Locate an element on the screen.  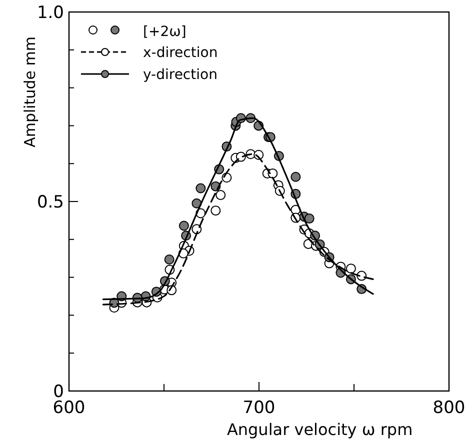
y-tick-label: 0.5 is located at coordinates (50, 202).